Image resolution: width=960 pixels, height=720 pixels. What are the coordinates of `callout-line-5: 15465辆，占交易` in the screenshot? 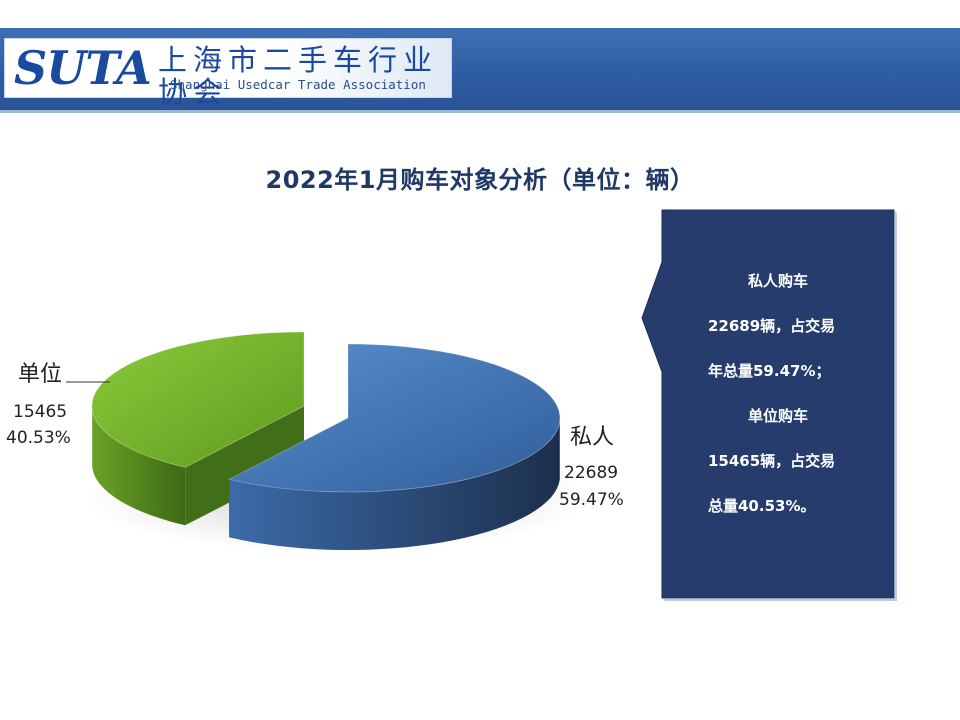 It's located at (772, 461).